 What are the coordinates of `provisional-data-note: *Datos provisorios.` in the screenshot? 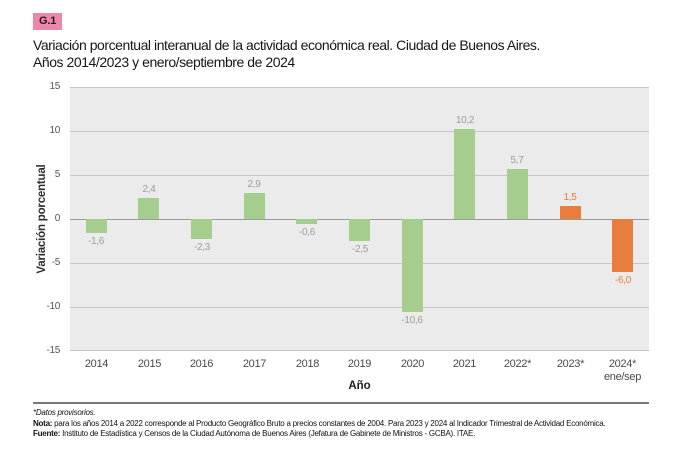 It's located at (64, 412).